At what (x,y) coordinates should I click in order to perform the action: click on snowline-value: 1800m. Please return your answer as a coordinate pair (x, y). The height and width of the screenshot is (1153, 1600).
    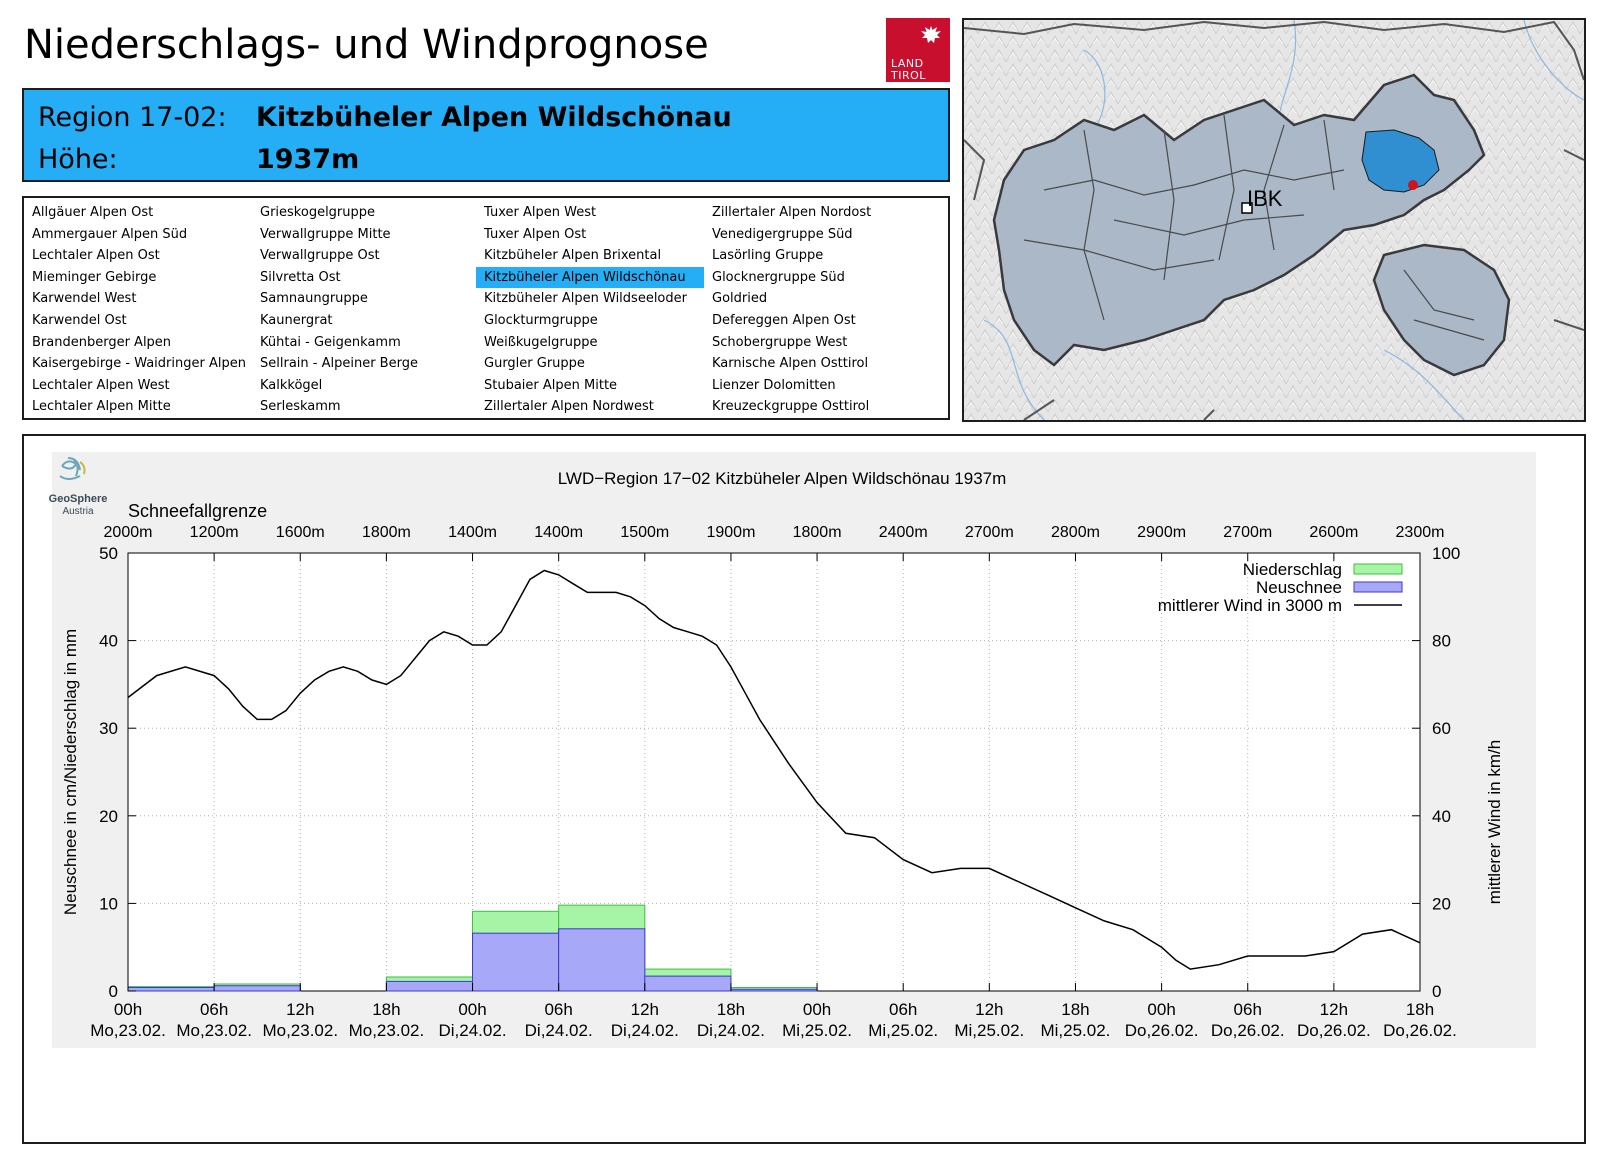
    Looking at the image, I should click on (817, 532).